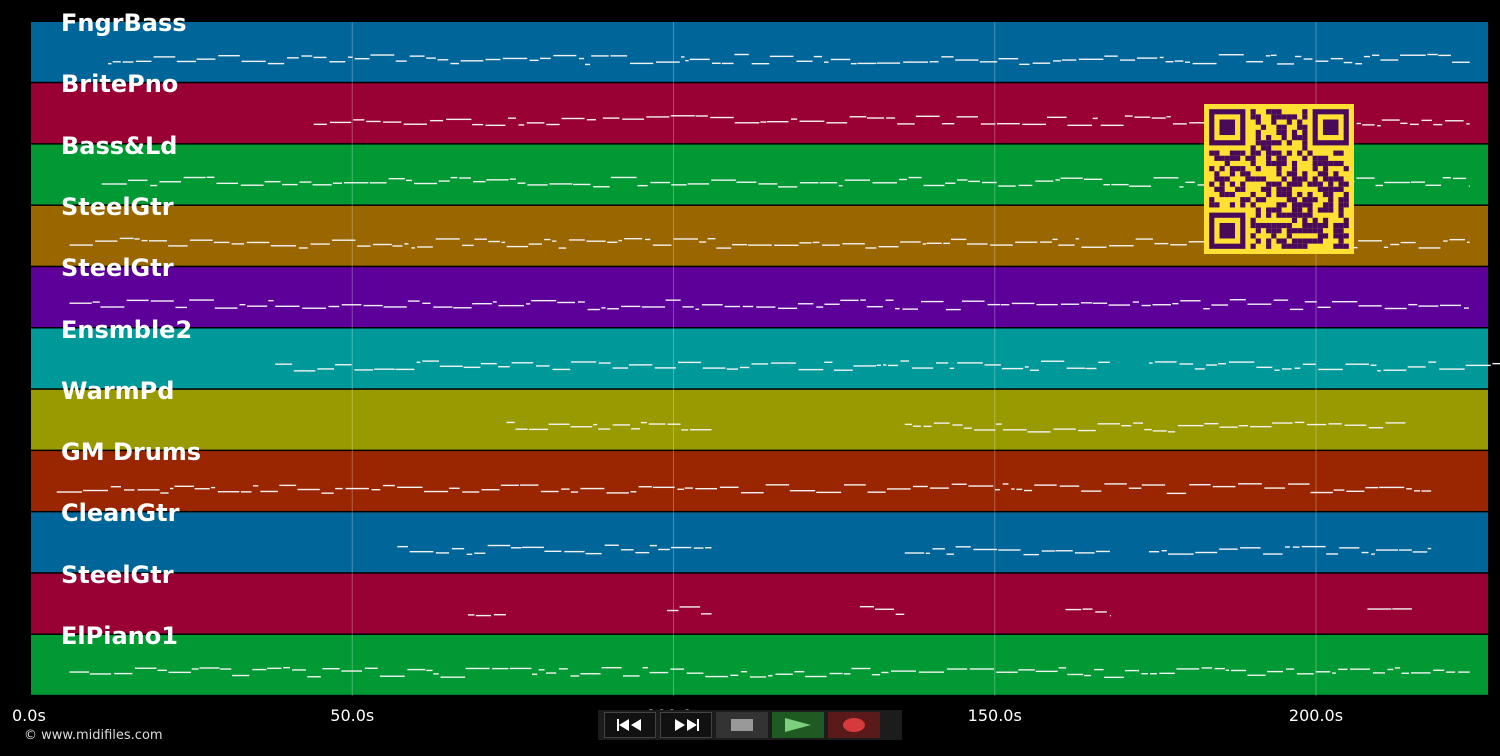 This screenshot has height=756, width=1500. What do you see at coordinates (854, 725) in the screenshot?
I see `record-button` at bounding box center [854, 725].